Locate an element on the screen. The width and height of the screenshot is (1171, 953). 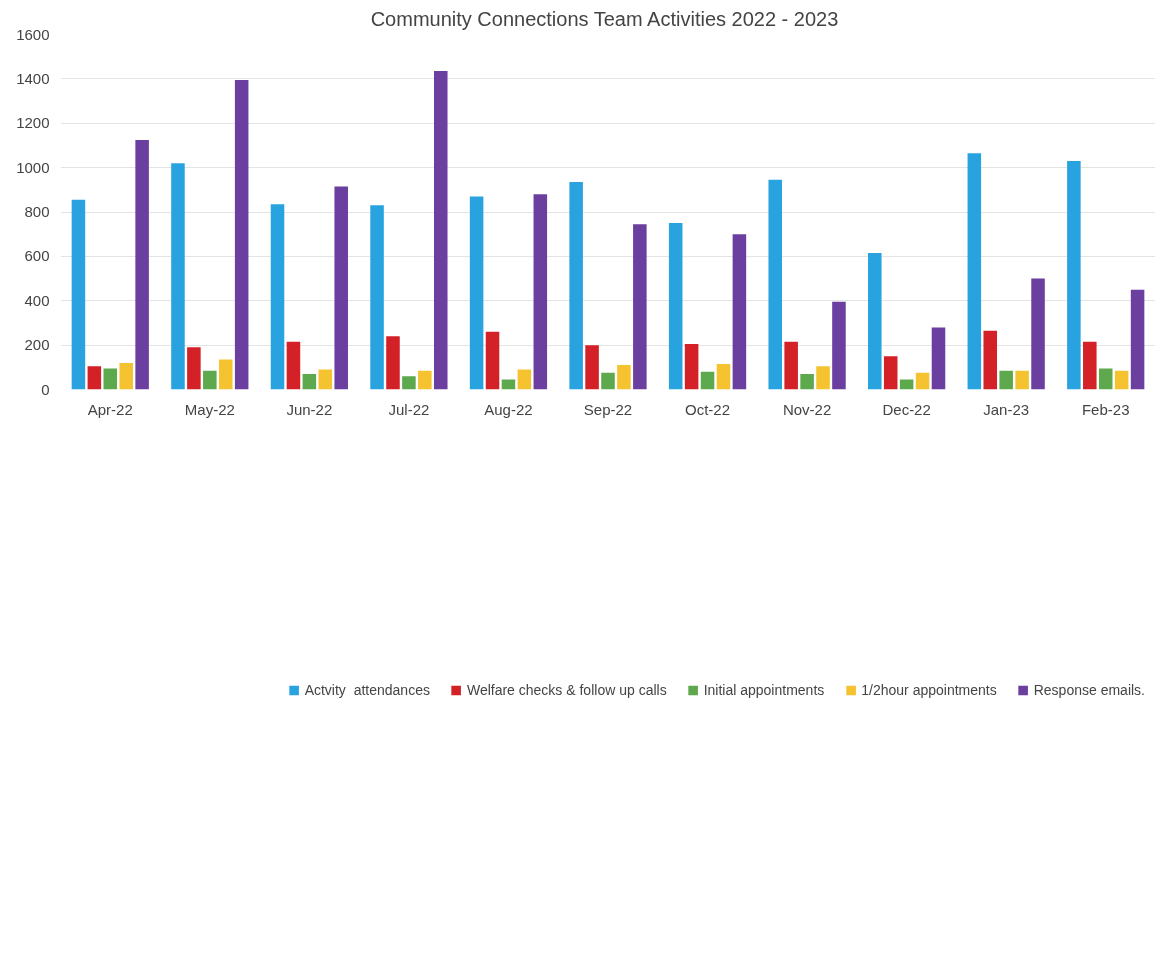
x-tick-label: Jul-22 is located at coordinates (409, 409).